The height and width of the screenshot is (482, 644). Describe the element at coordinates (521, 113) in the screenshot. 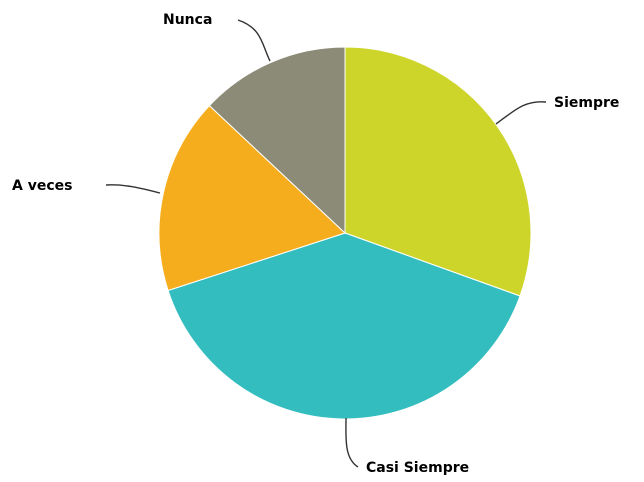

I see `leader-line-siempre` at that location.